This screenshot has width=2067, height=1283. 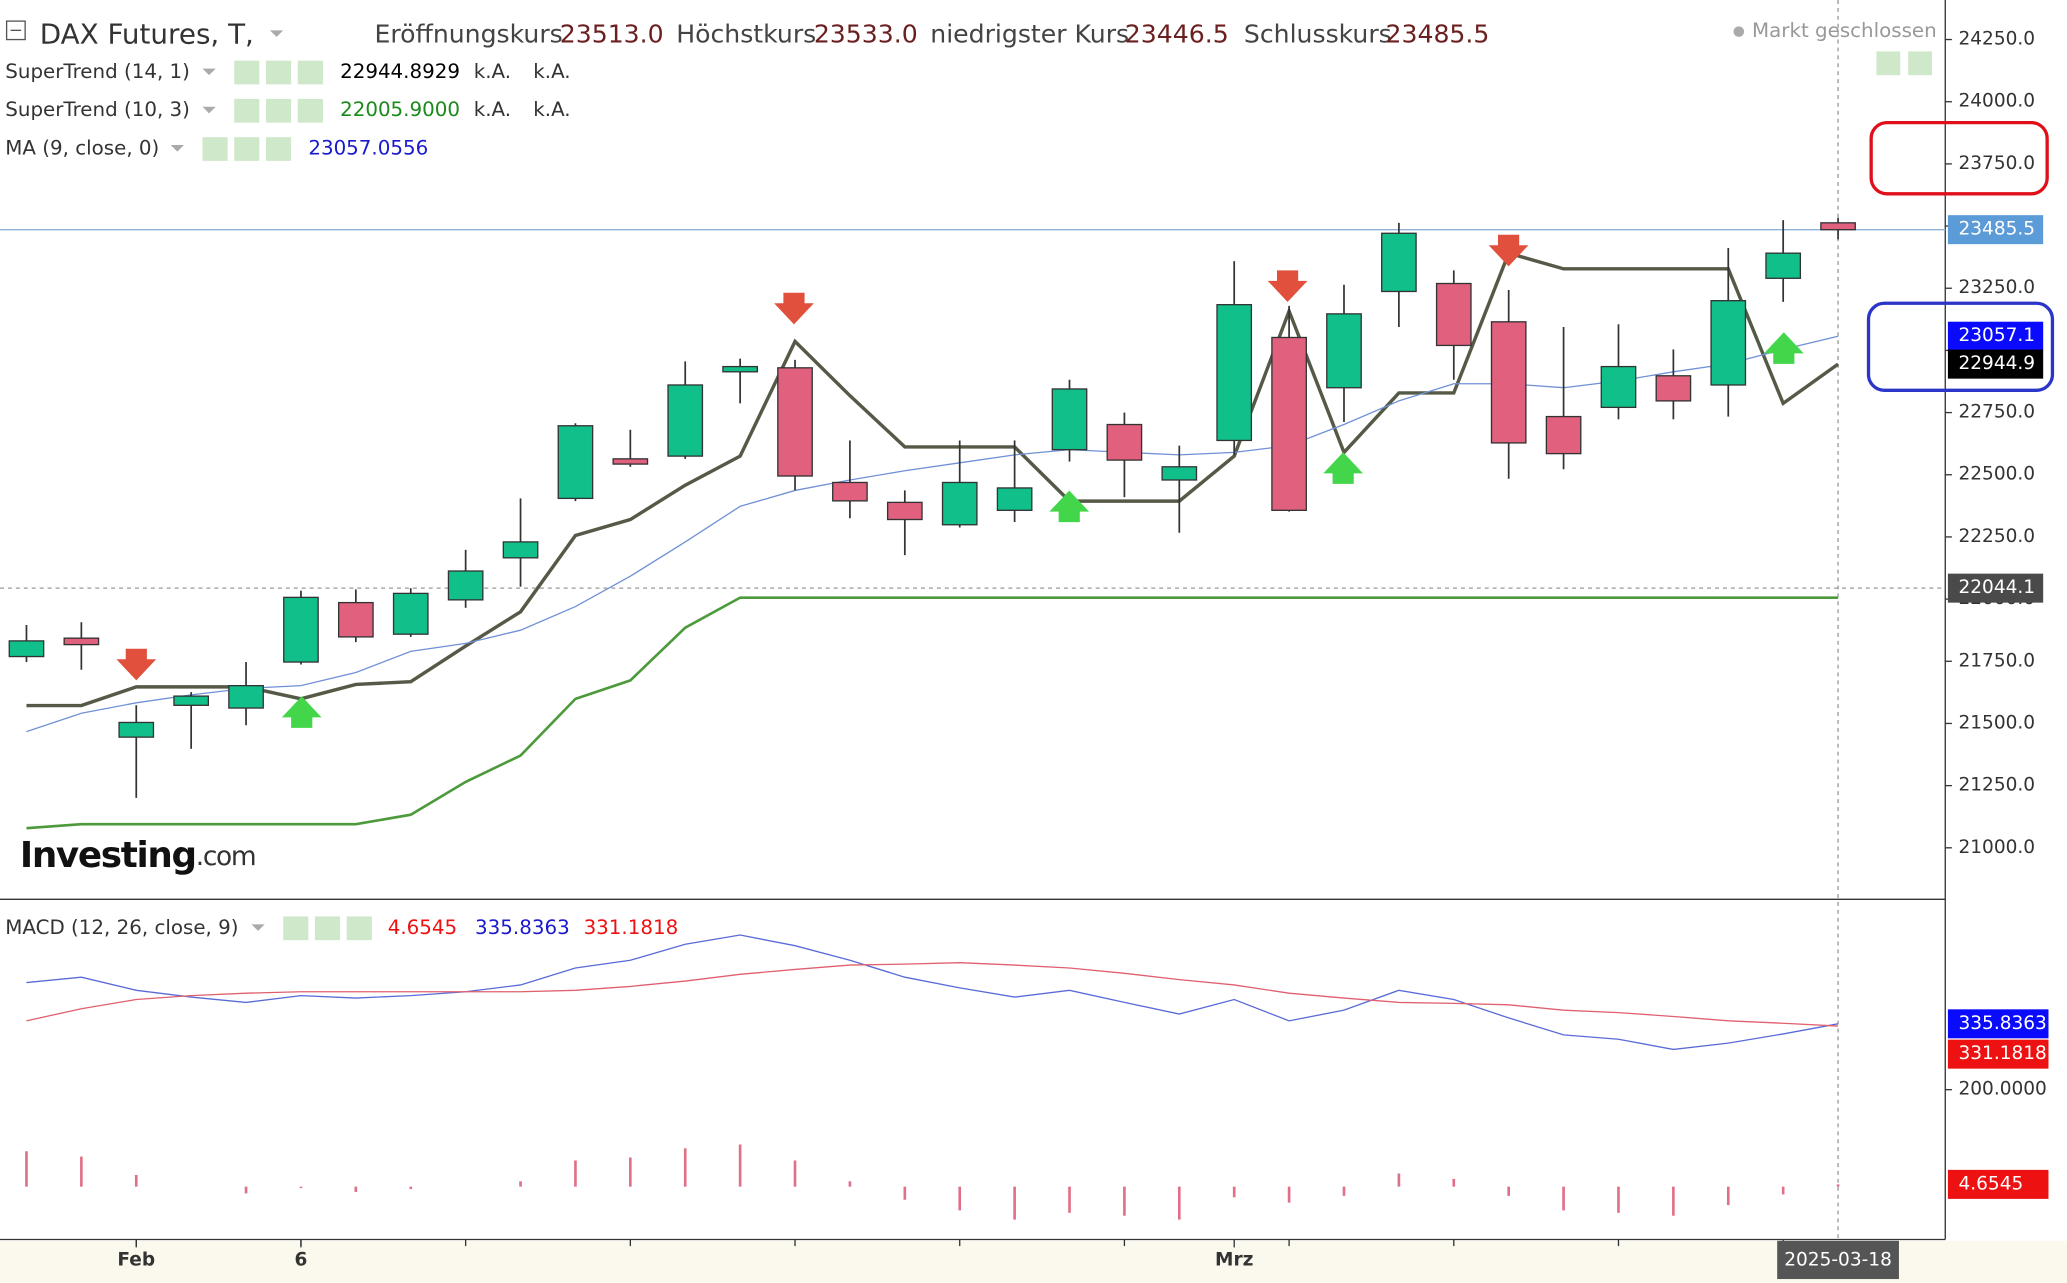 What do you see at coordinates (932, 992) in the screenshot?
I see `macd-line` at bounding box center [932, 992].